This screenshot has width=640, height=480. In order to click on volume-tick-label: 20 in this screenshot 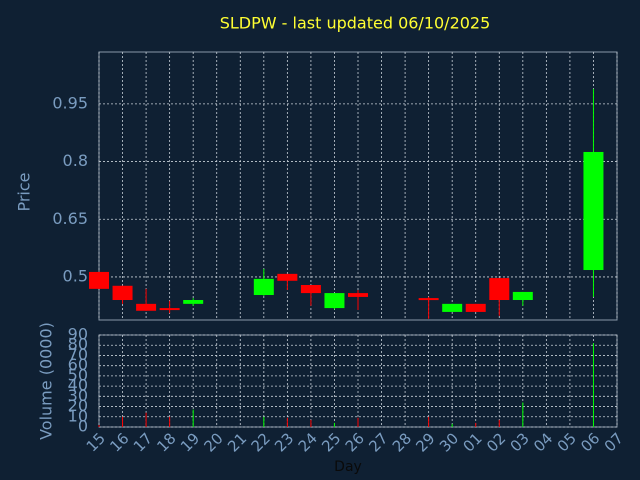, I will do `click(78, 405)`.